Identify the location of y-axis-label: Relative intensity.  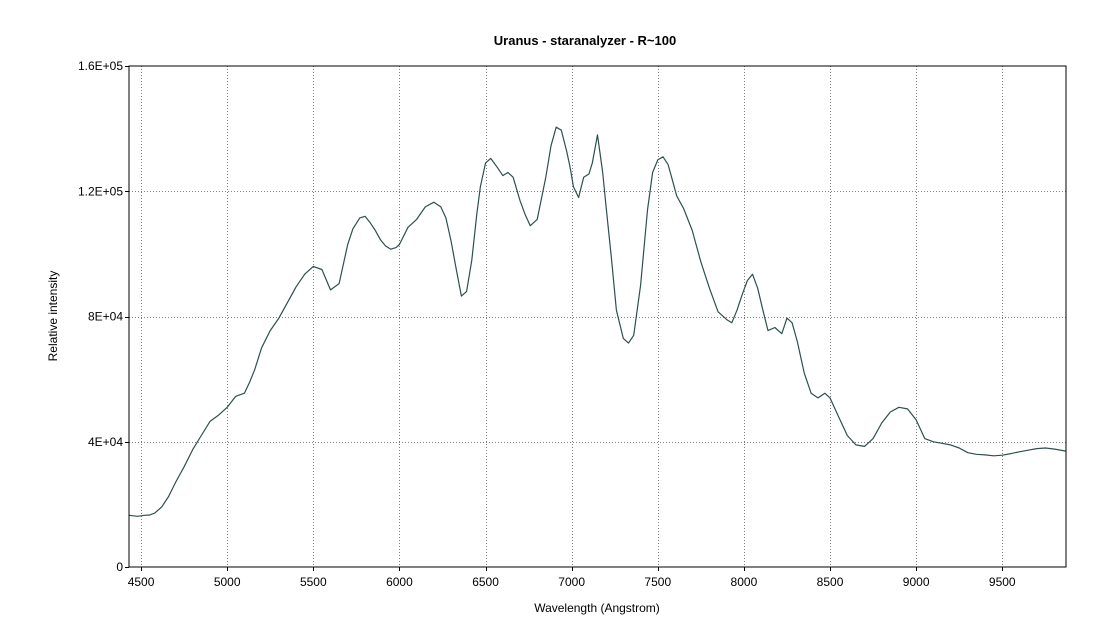
(53, 316).